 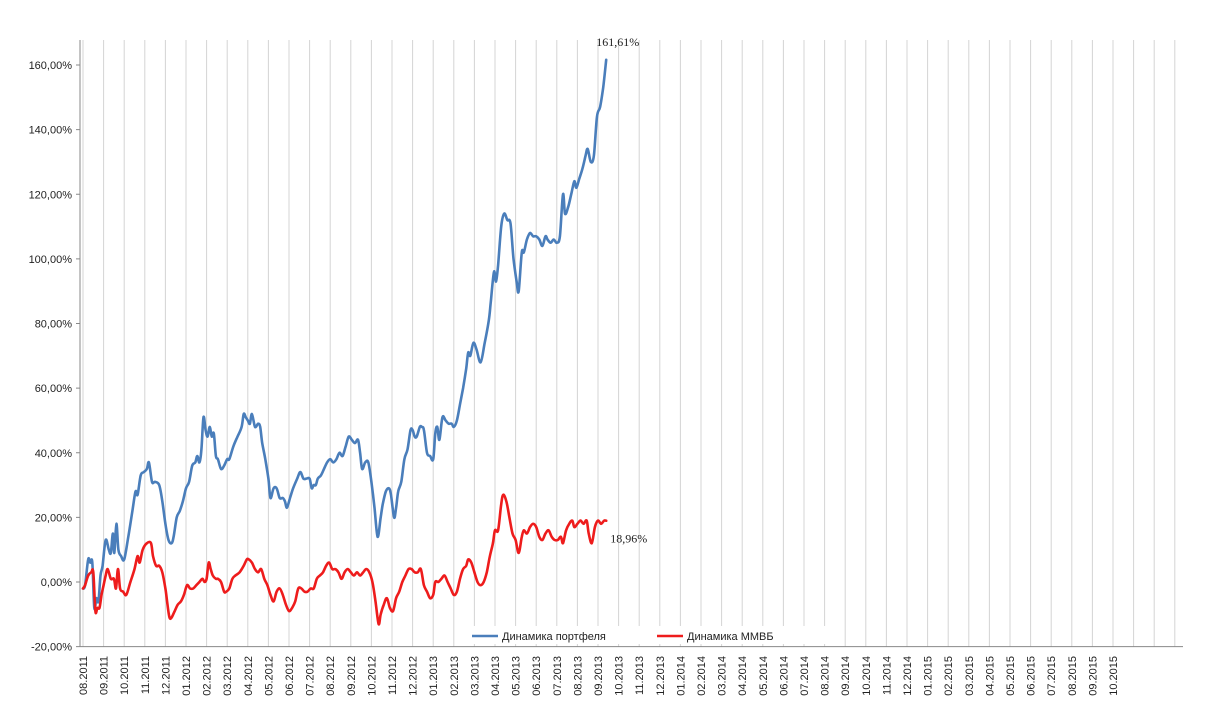 I want to click on x-tick-label: 08.2014, so click(x=826, y=676).